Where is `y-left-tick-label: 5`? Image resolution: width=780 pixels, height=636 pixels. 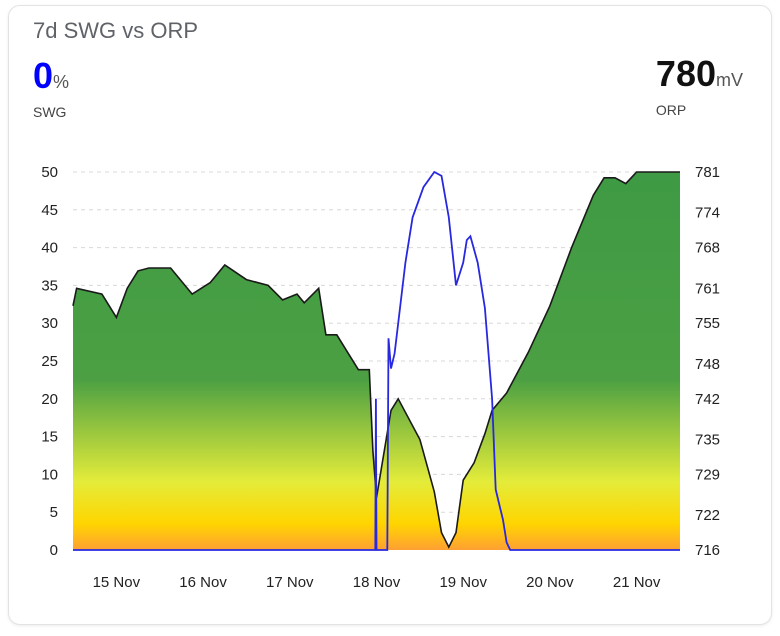
y-left-tick-label: 5 is located at coordinates (54, 512).